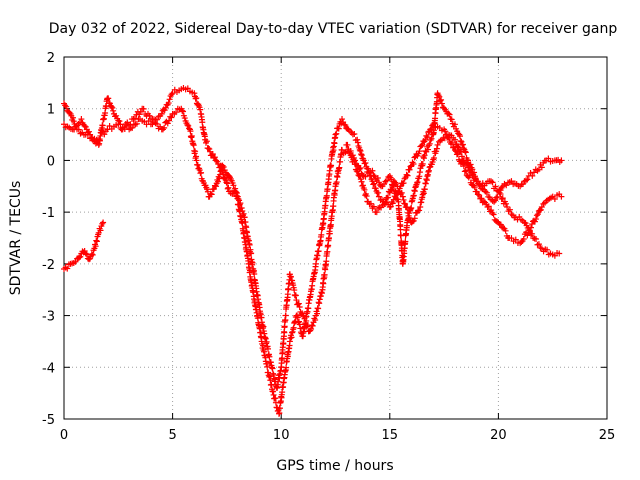 The height and width of the screenshot is (480, 640). I want to click on y-tick-label: -3, so click(48, 317).